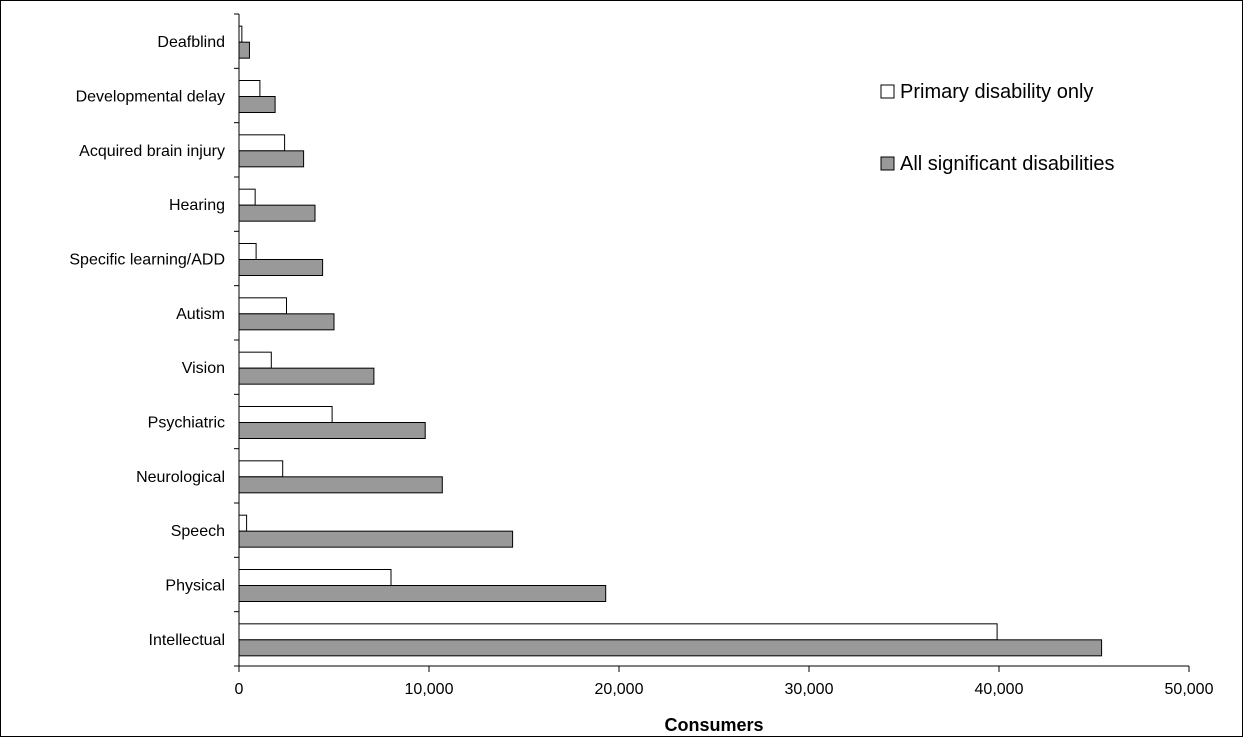 This screenshot has width=1243, height=737. What do you see at coordinates (887, 91) in the screenshot?
I see `legend-swatch-primary` at bounding box center [887, 91].